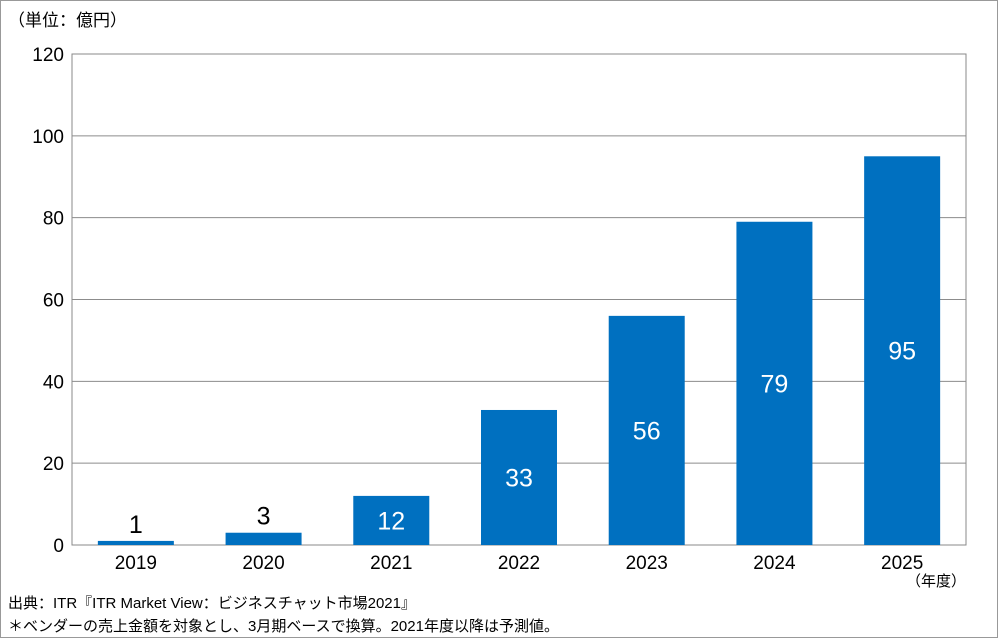 Image resolution: width=1000 pixels, height=640 pixels. What do you see at coordinates (53, 382) in the screenshot?
I see `y-tick-label: 40` at bounding box center [53, 382].